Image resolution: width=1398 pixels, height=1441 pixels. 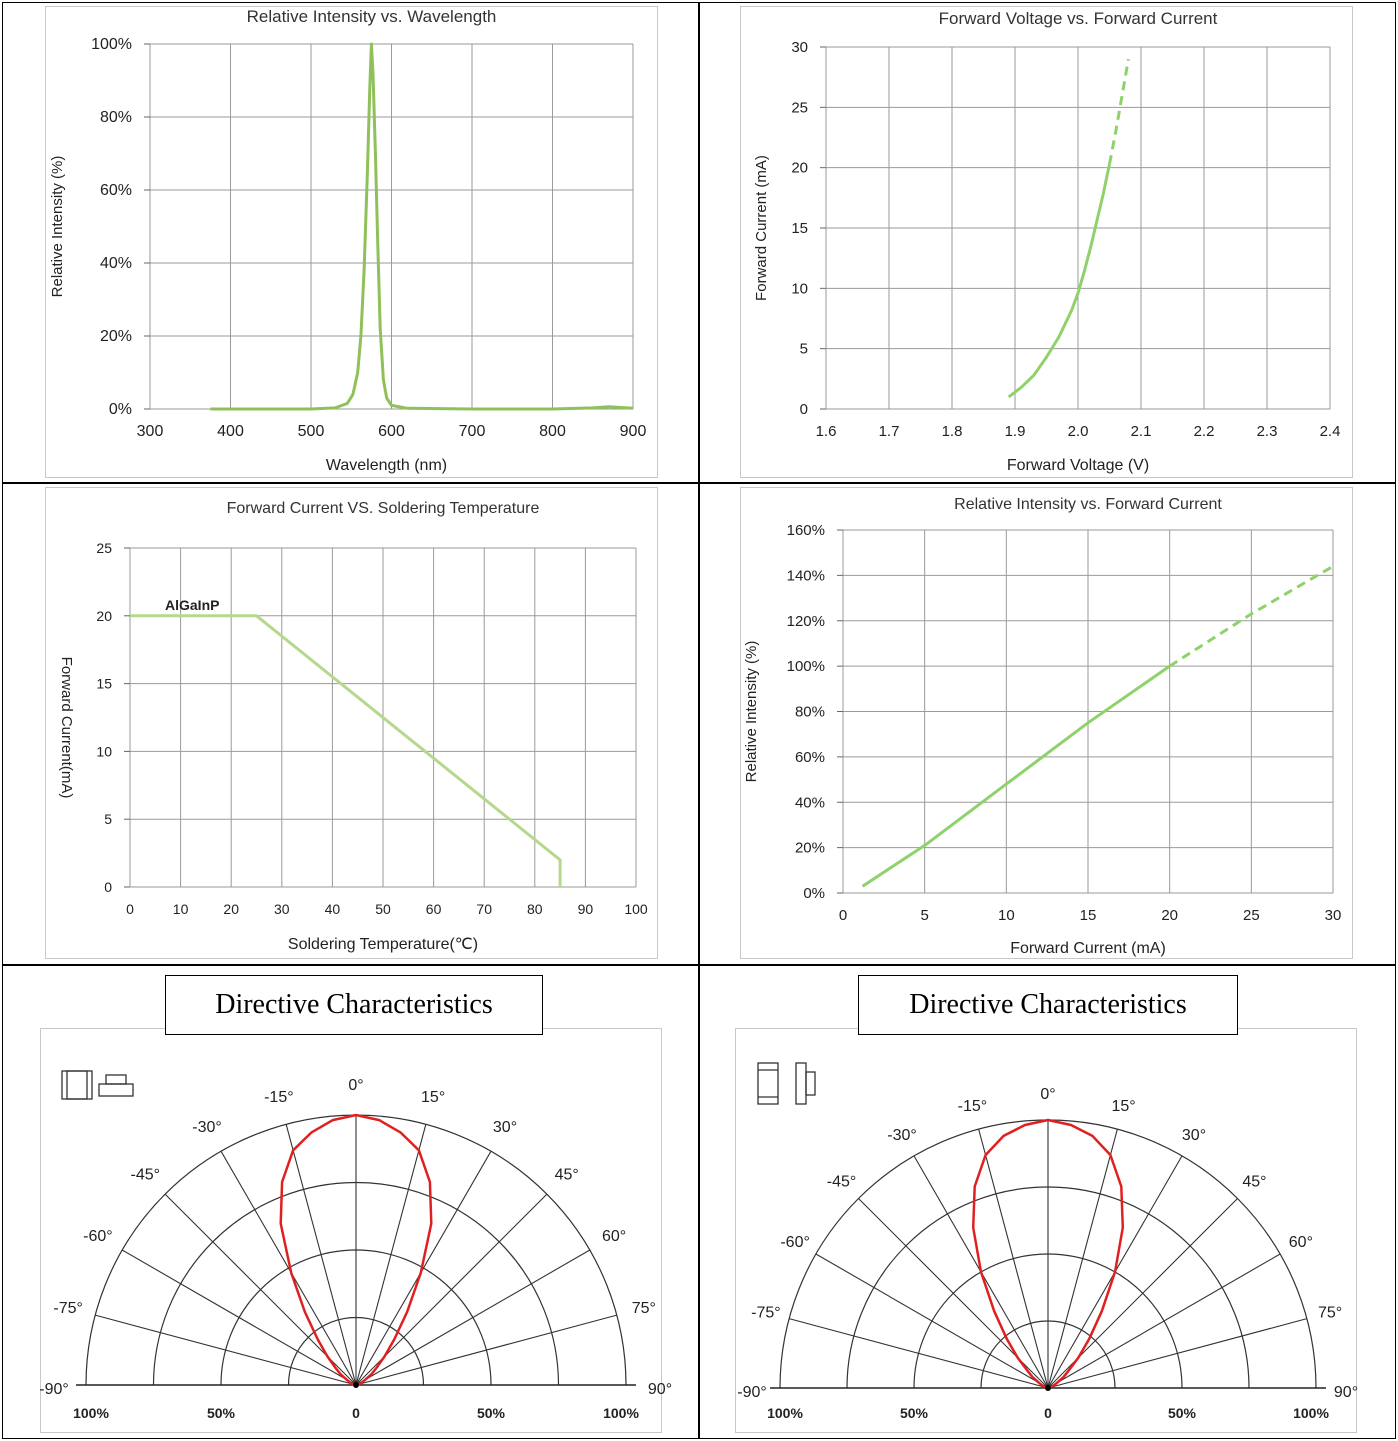 What do you see at coordinates (1048, 1413) in the screenshot?
I see `polar-radial-label: 0` at bounding box center [1048, 1413].